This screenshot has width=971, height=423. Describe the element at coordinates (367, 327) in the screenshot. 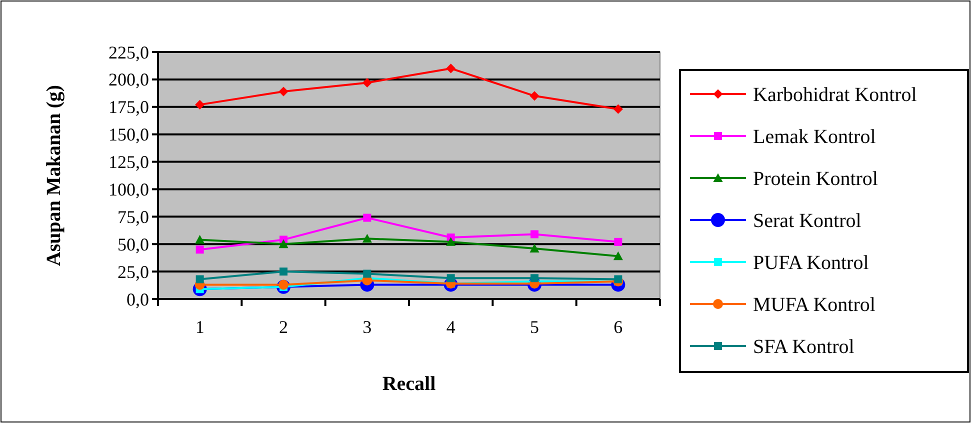

I see `x-tick-label: 3` at that location.